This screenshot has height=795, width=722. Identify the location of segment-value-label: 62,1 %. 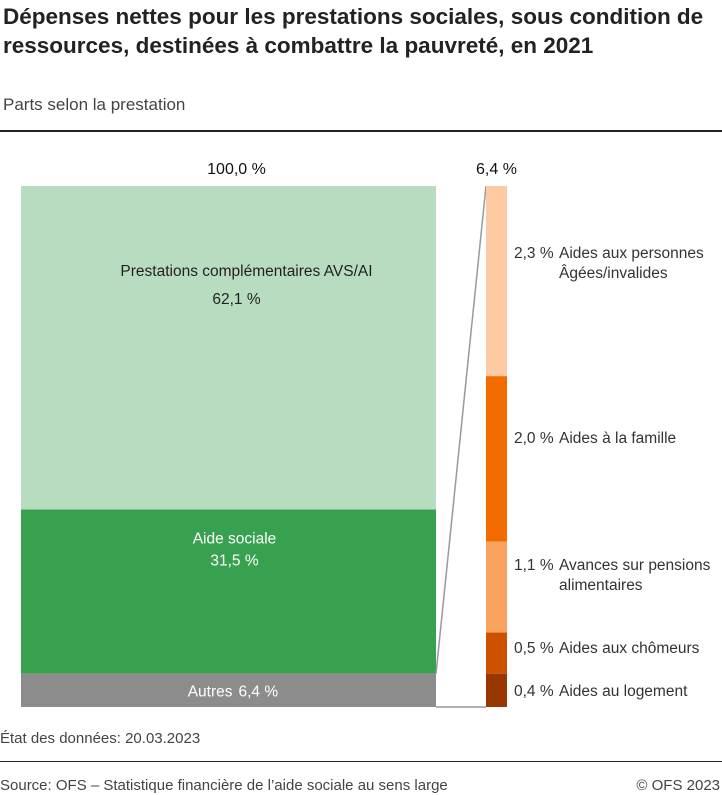
(236, 299).